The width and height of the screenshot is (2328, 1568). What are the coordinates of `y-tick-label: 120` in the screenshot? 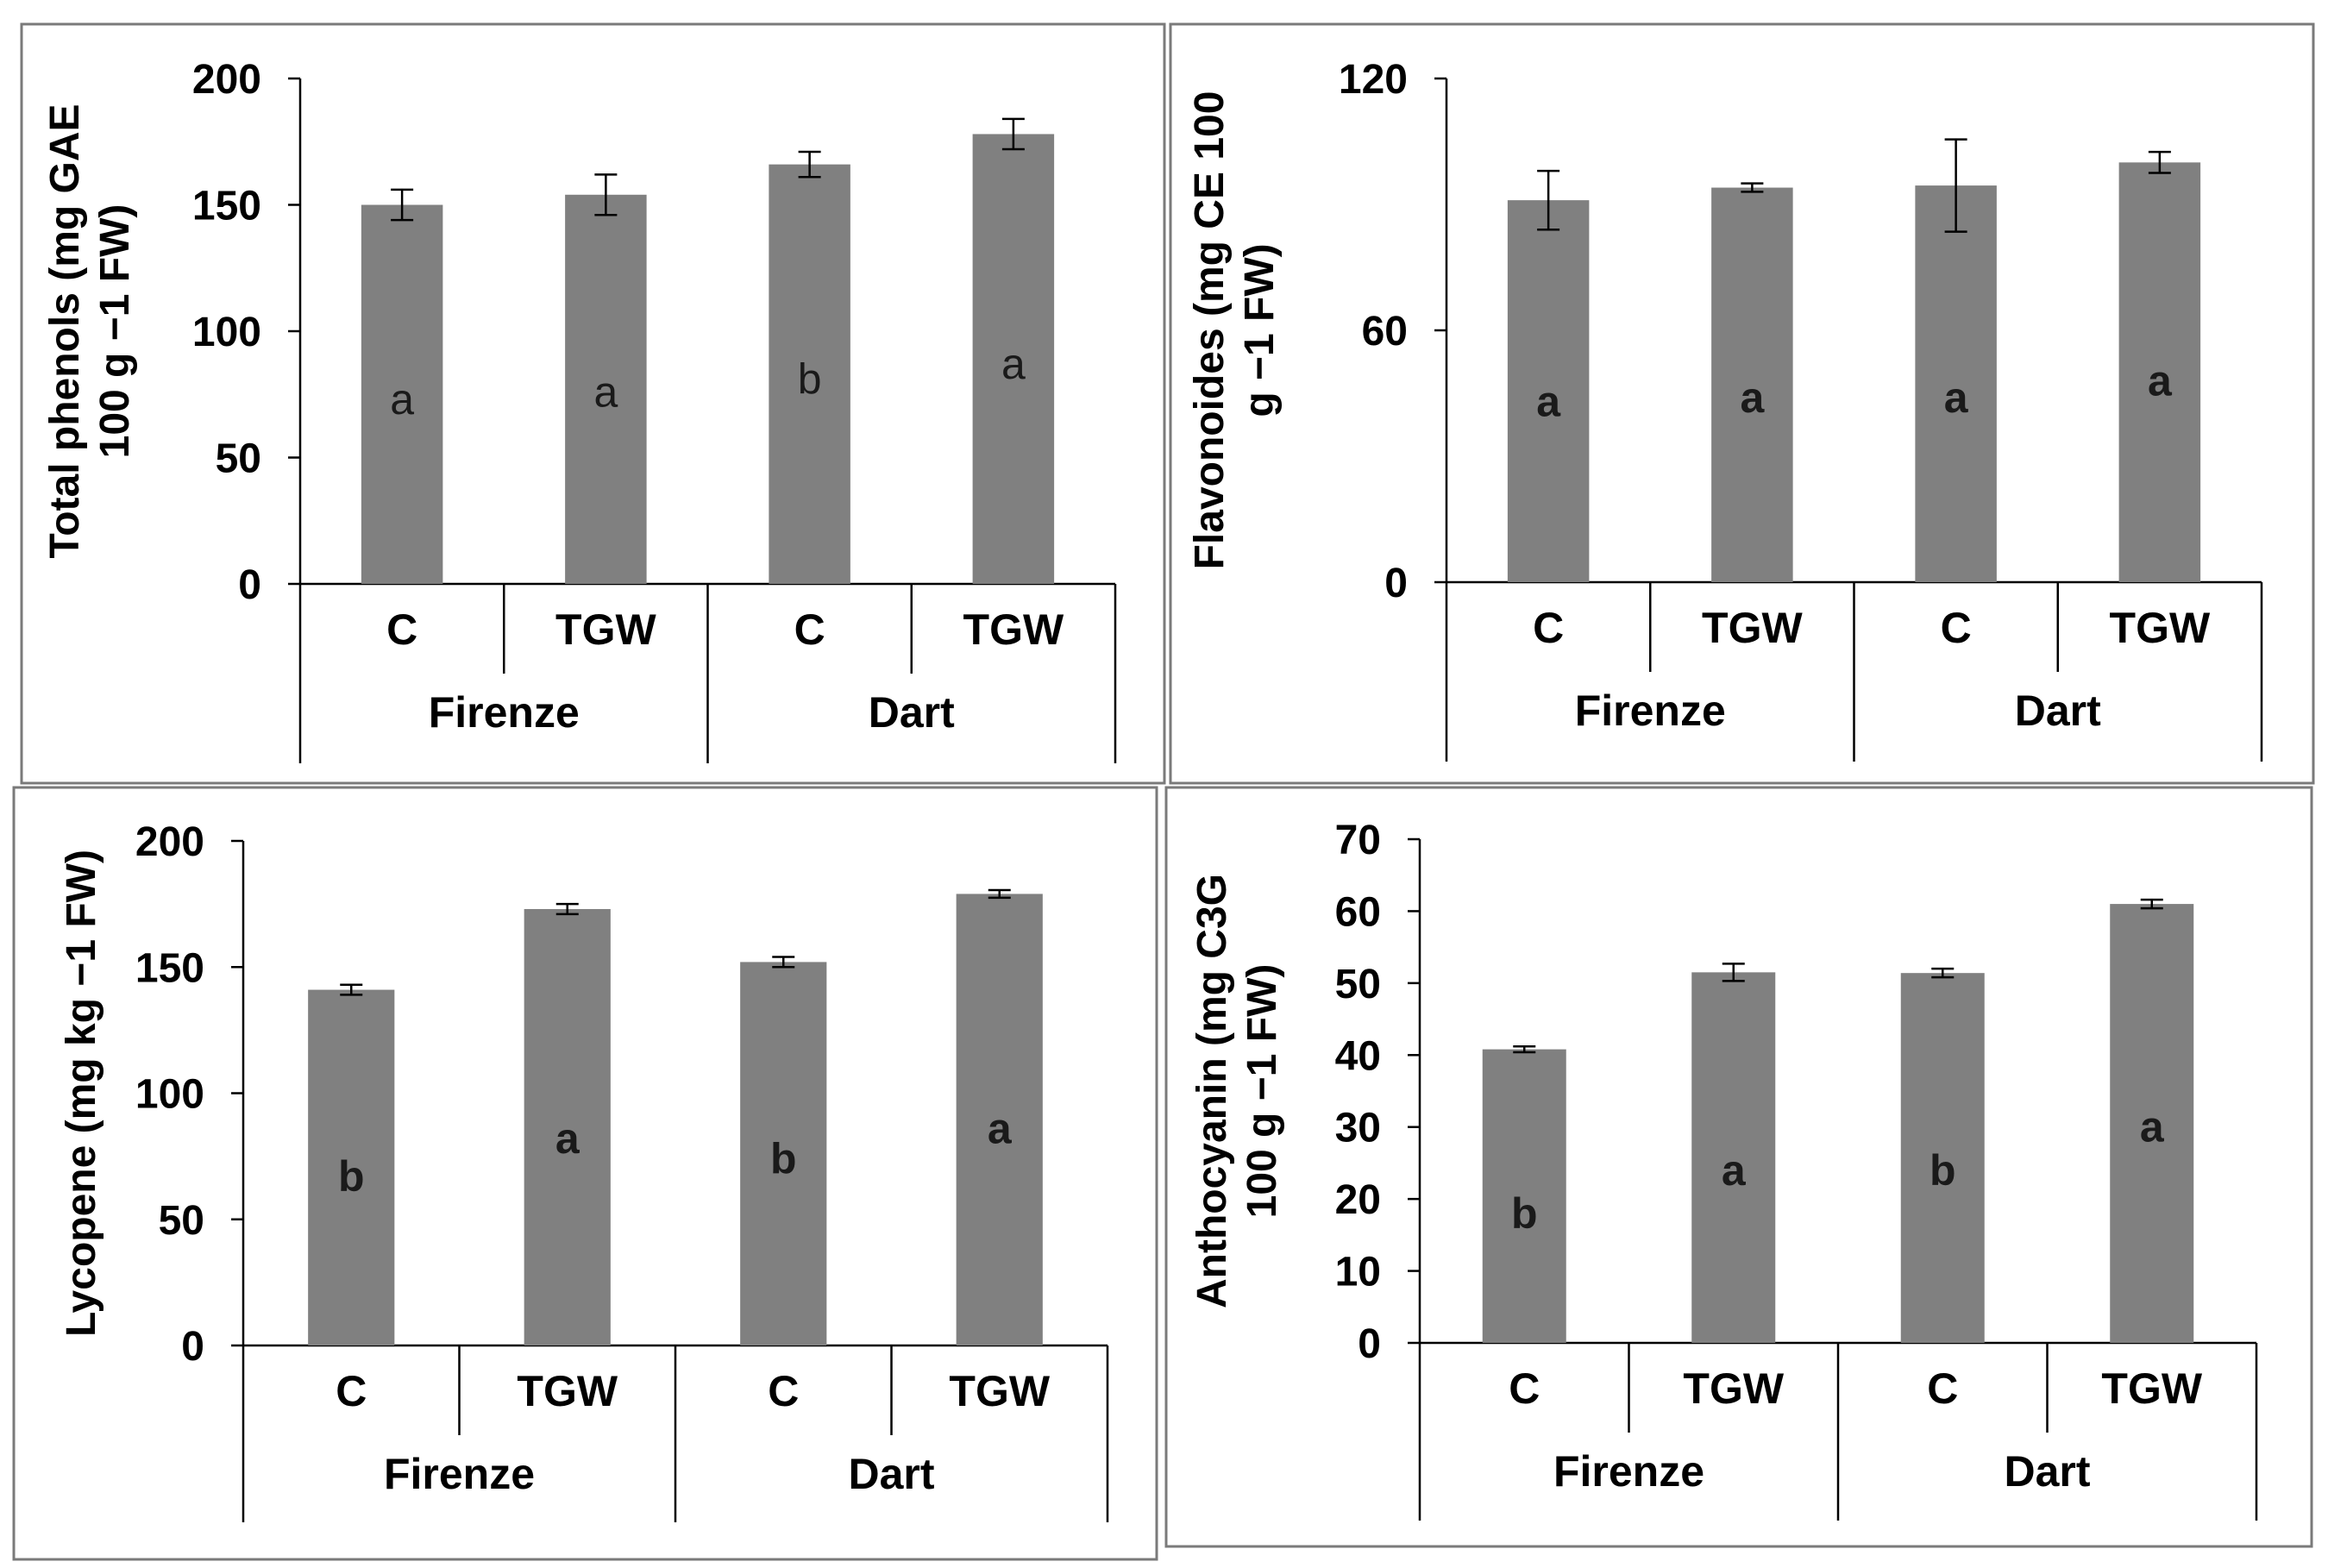 It's located at (1374, 80).